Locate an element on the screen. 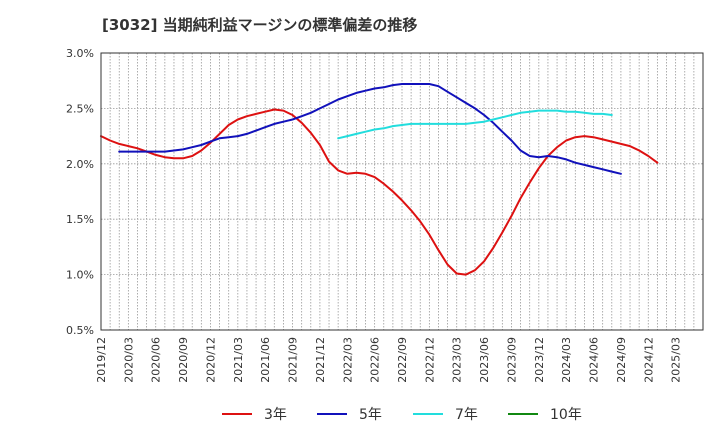 This screenshot has width=720, height=440. x-tick-label: 2021/03 is located at coordinates (238, 360).